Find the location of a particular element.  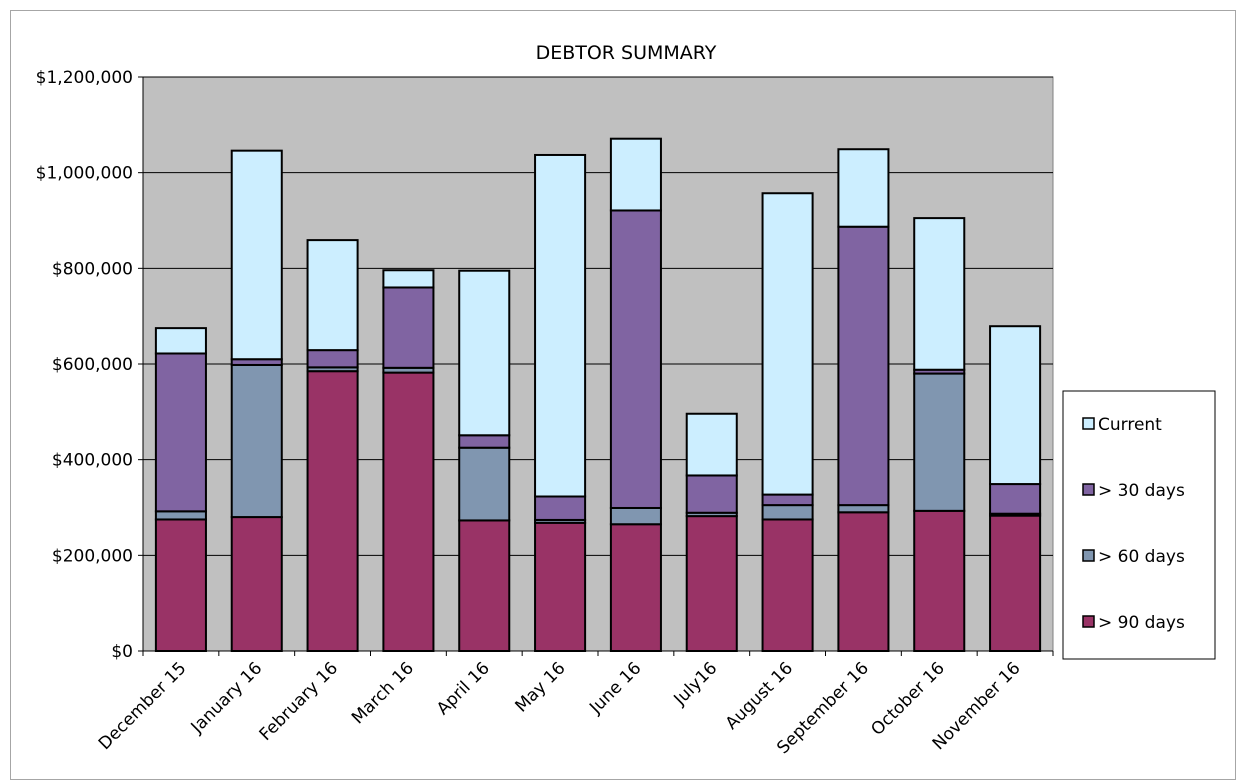

y-tick-label: $1,000,000 is located at coordinates (84, 174).